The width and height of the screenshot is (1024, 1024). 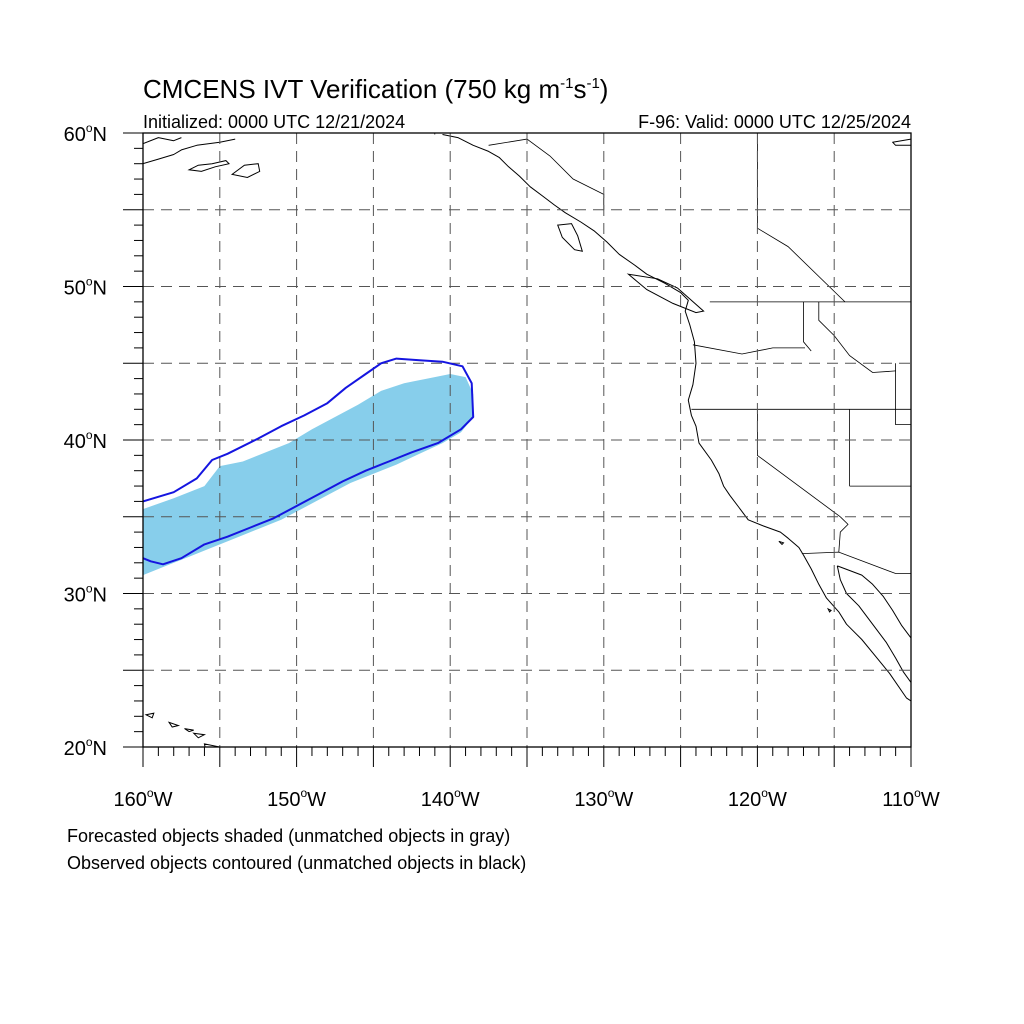 I want to click on observed-contour-layer, so click(x=309, y=461).